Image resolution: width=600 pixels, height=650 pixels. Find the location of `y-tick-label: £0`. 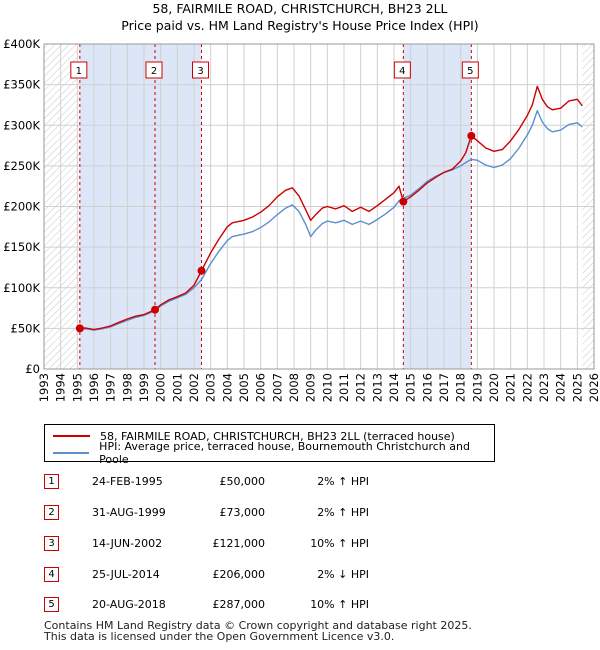

y-tick-label: £0 is located at coordinates (32, 369).